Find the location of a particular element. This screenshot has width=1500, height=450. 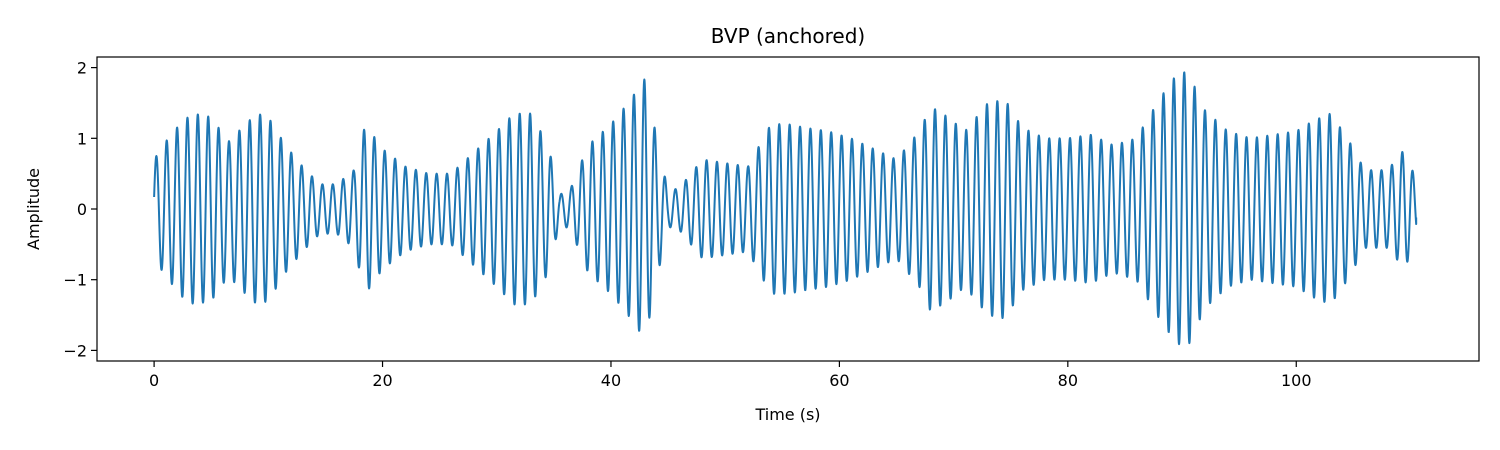

y-tick-label: −1 is located at coordinates (75, 280).